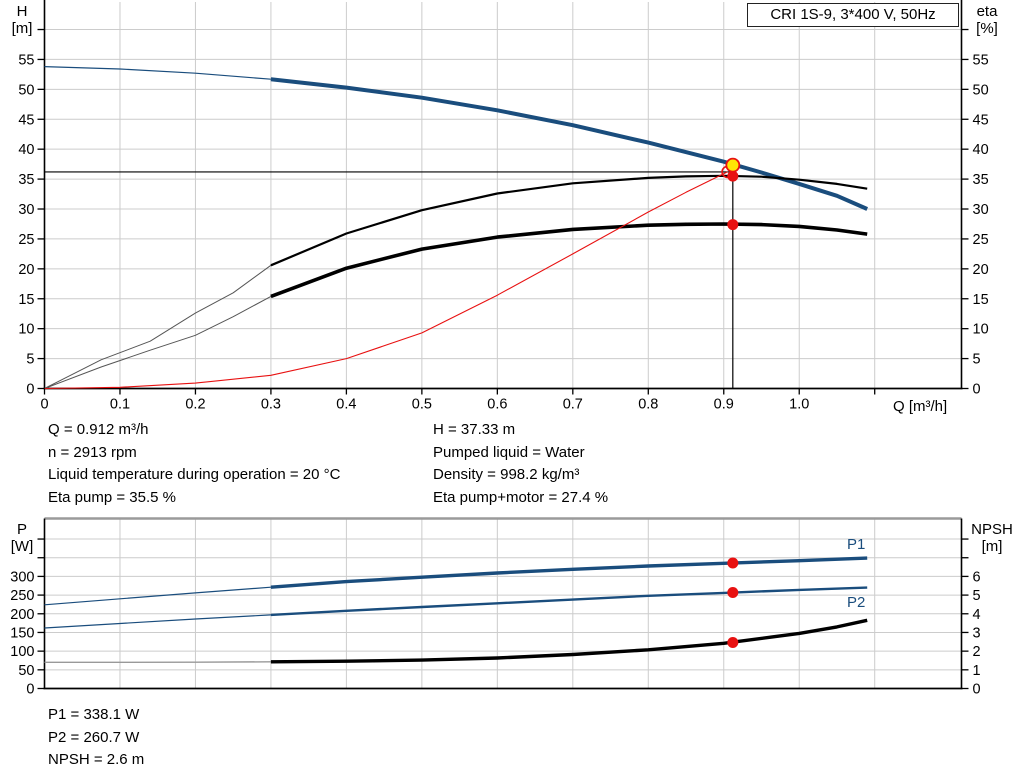  I want to click on info-q: Q = 0.912 m³/h, so click(98, 429).